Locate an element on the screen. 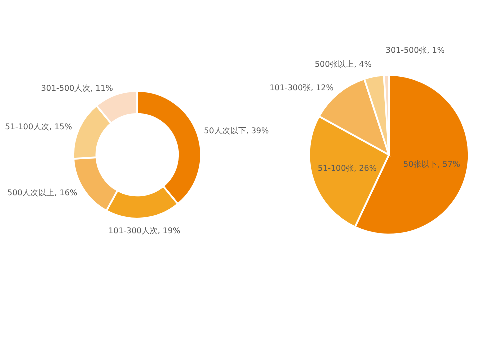  slice-label: 500人次以上, 16% is located at coordinates (43, 193).